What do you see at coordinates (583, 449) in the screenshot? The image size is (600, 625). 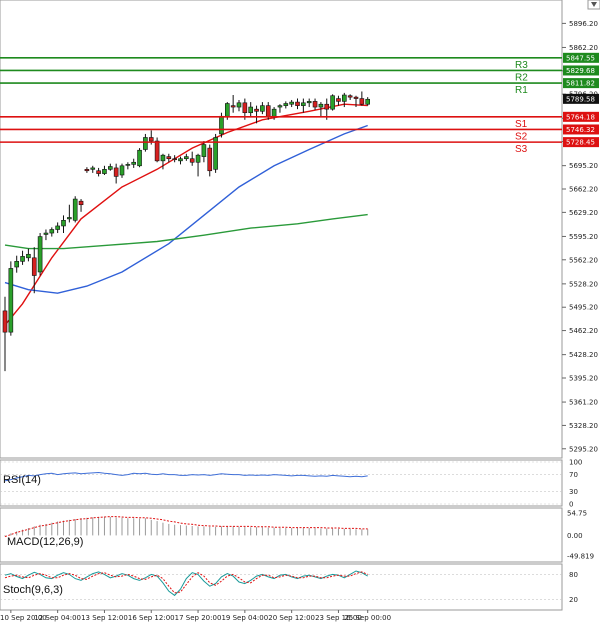 I see `price-tick-label: 5295.20` at bounding box center [583, 449].